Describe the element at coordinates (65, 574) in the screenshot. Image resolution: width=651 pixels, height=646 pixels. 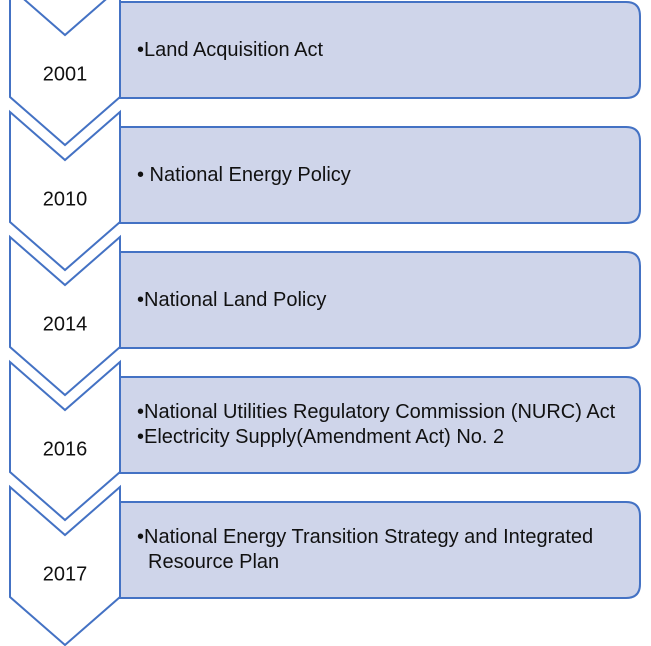
I see `year-label: 2017` at that location.